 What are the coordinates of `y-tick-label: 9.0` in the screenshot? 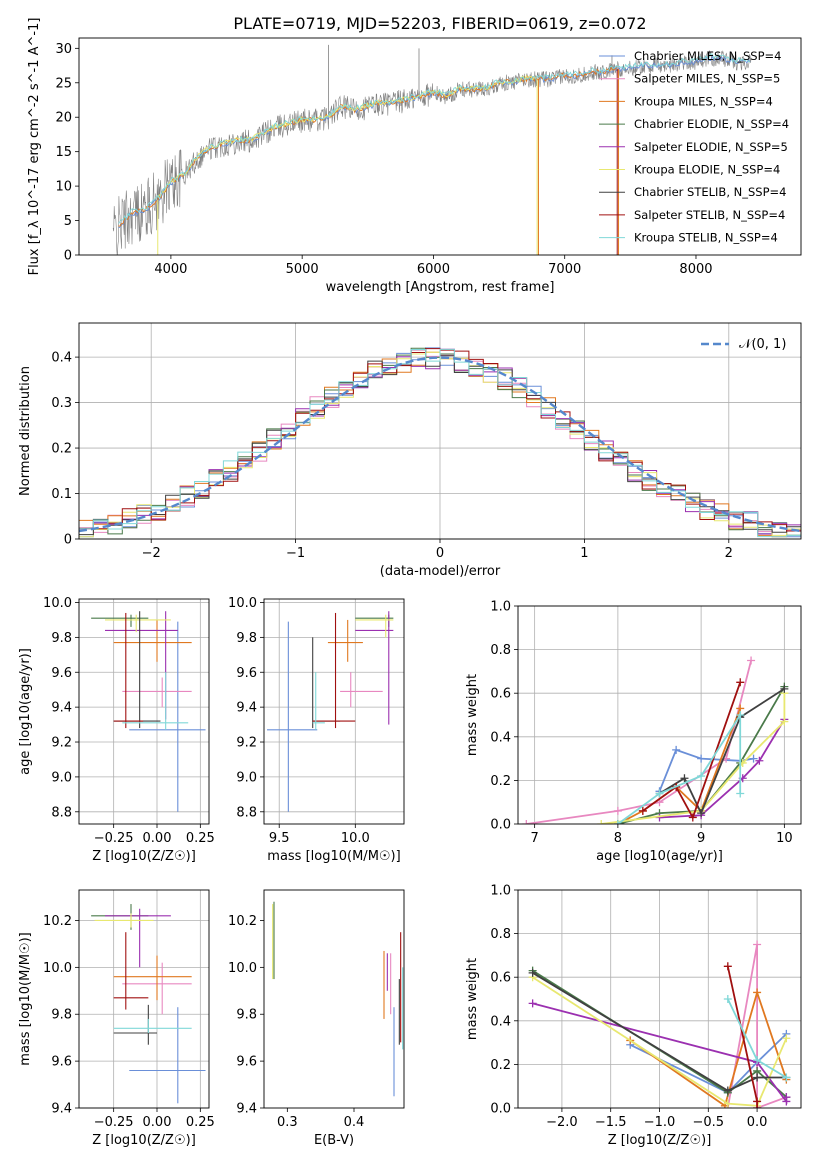 It's located at (246, 777).